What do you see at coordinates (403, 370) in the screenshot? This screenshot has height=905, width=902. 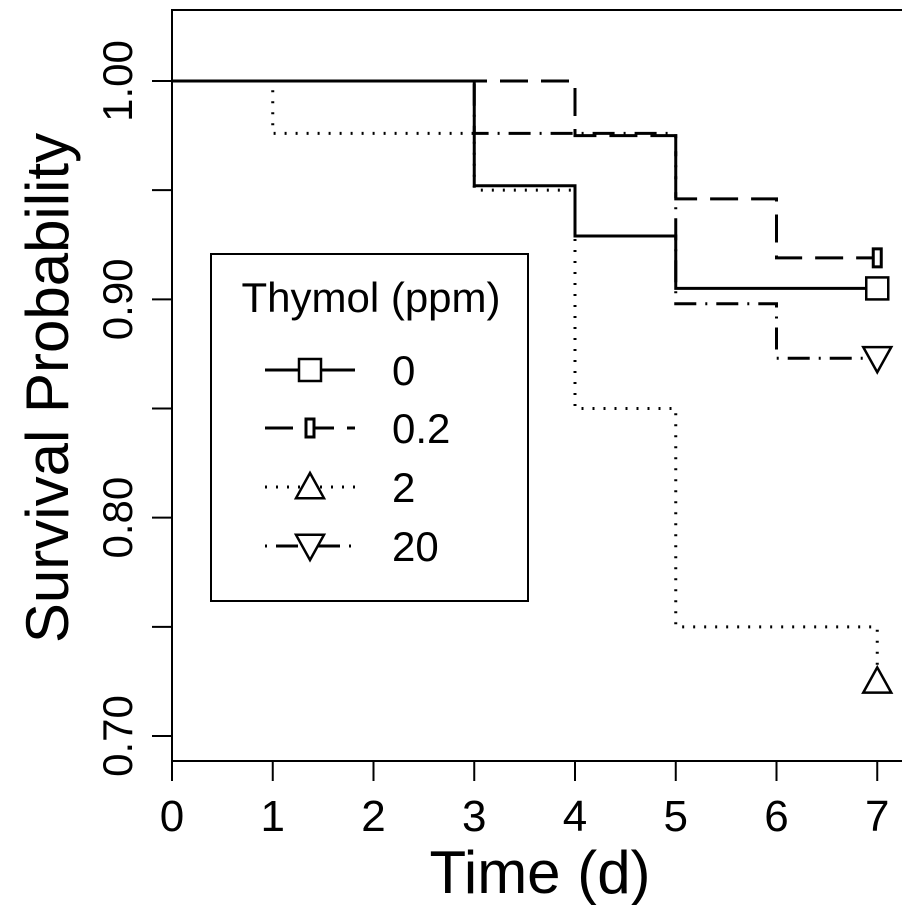 I see `legend-label: 0` at bounding box center [403, 370].